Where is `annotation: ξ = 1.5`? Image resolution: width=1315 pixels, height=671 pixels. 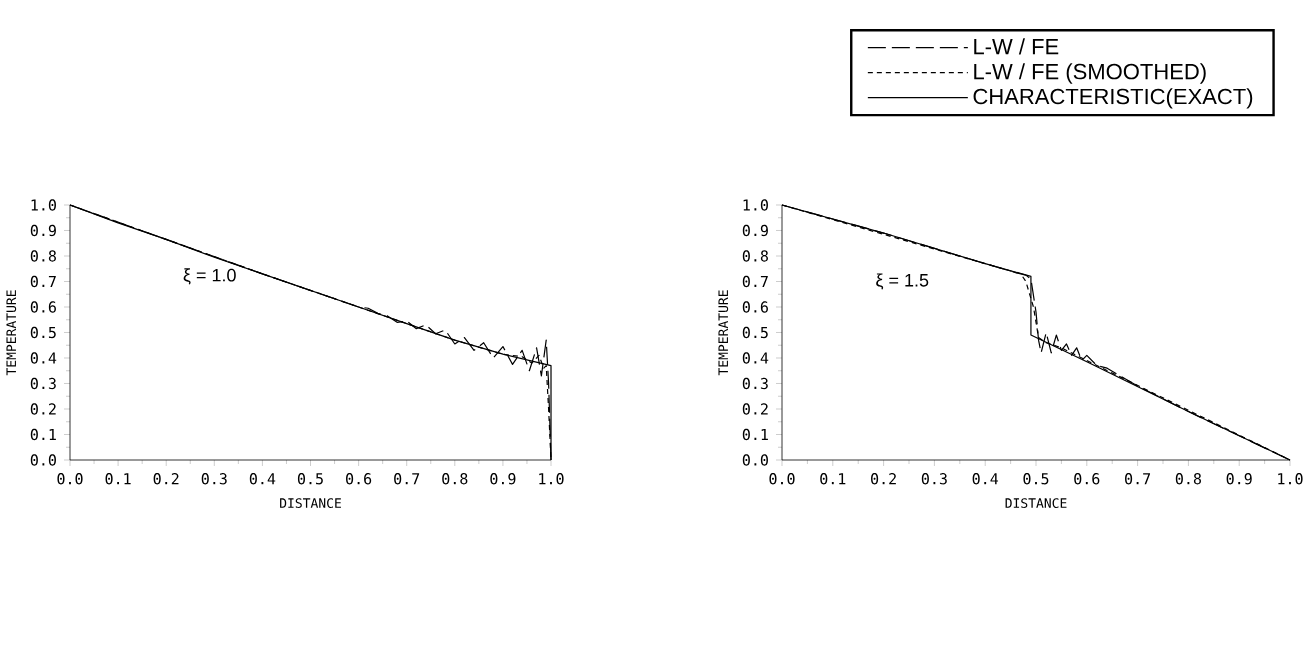 annotation: ξ = 1.5 is located at coordinates (902, 281).